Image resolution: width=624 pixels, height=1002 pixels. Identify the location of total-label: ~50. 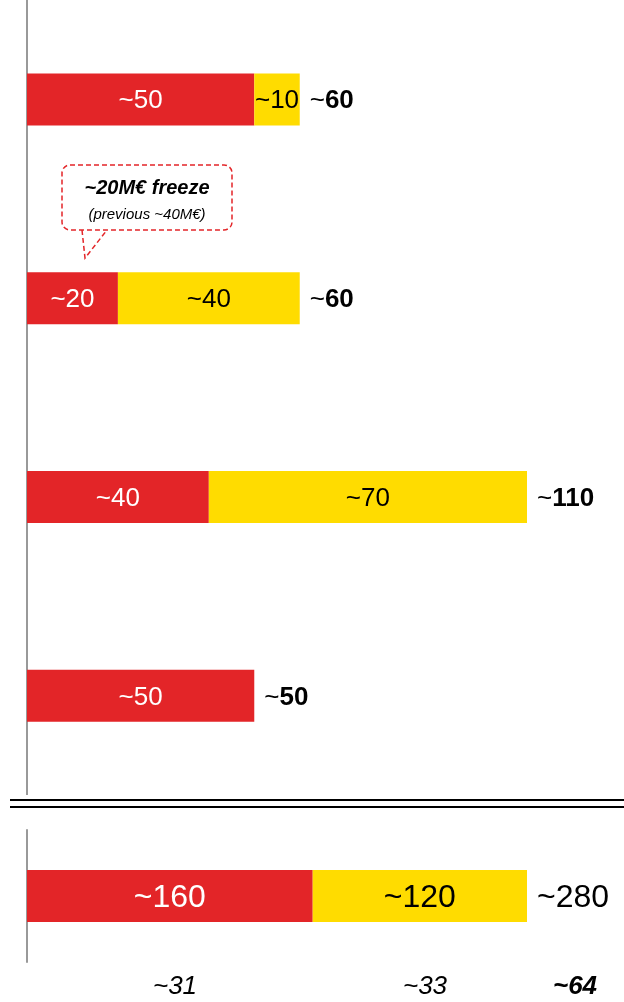
(286, 695).